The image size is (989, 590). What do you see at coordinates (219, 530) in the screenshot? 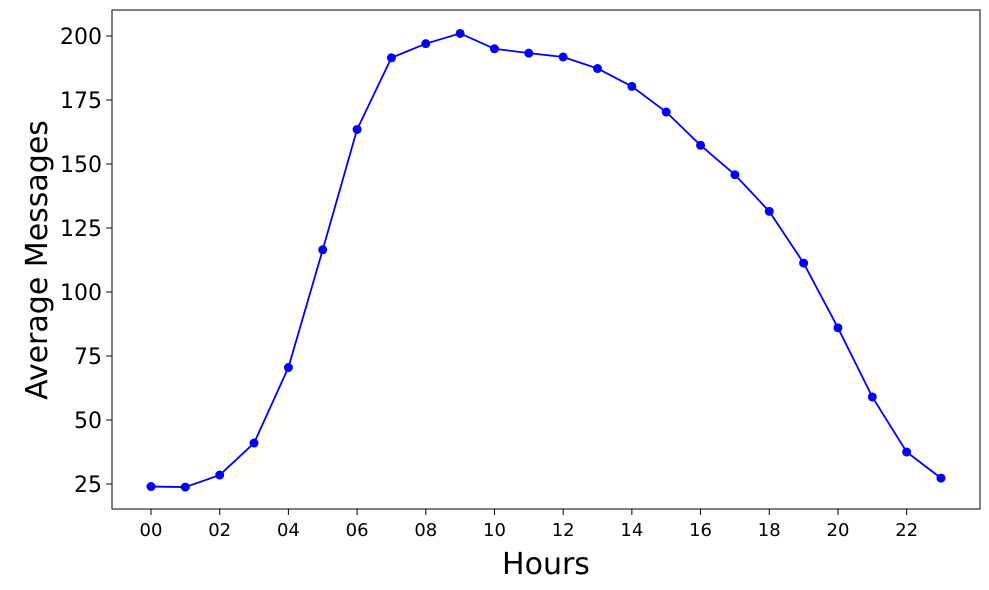
I see `x-tick-label: 02` at bounding box center [219, 530].